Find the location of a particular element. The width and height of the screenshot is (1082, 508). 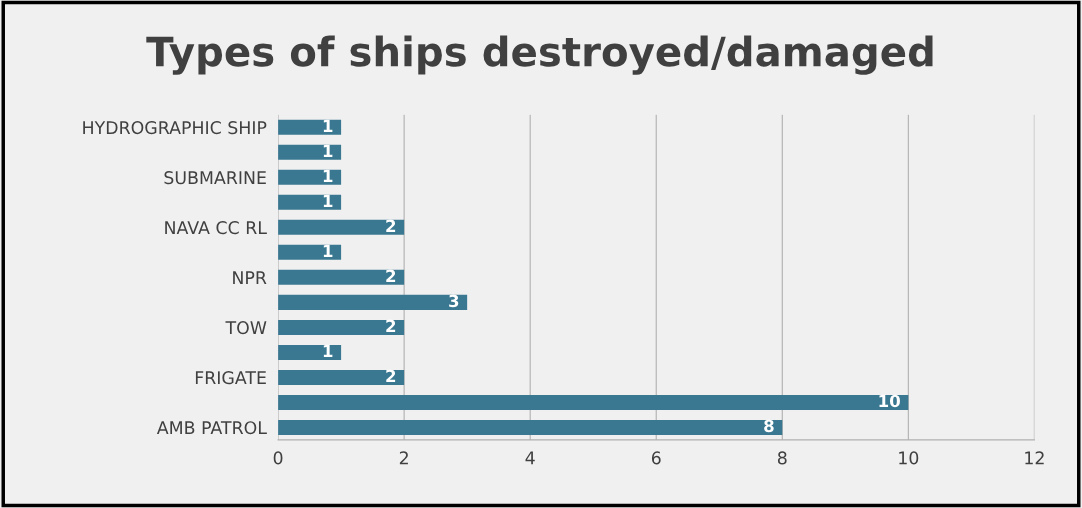

data-label: 3 is located at coordinates (454, 301).